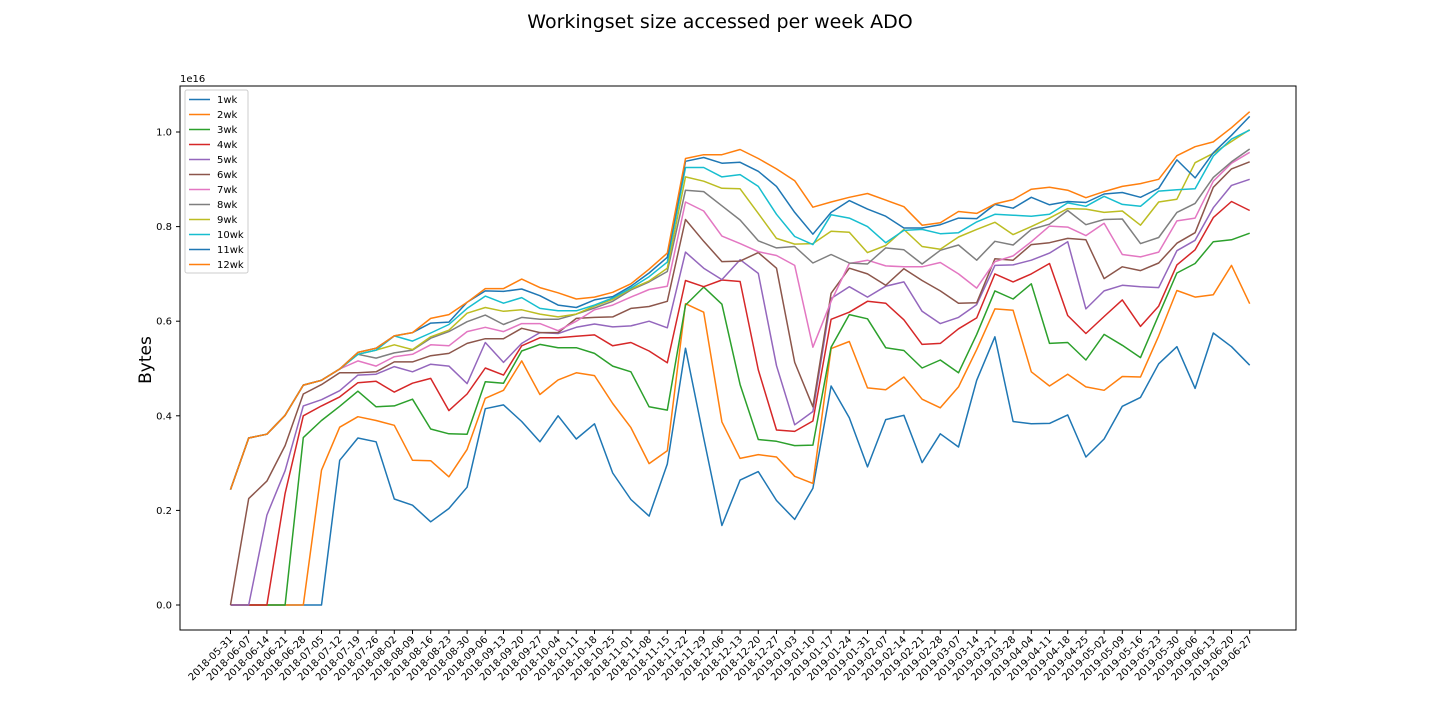 This screenshot has width=1440, height=720. What do you see at coordinates (227, 145) in the screenshot?
I see `legend-label-4wk: 4wk` at bounding box center [227, 145].